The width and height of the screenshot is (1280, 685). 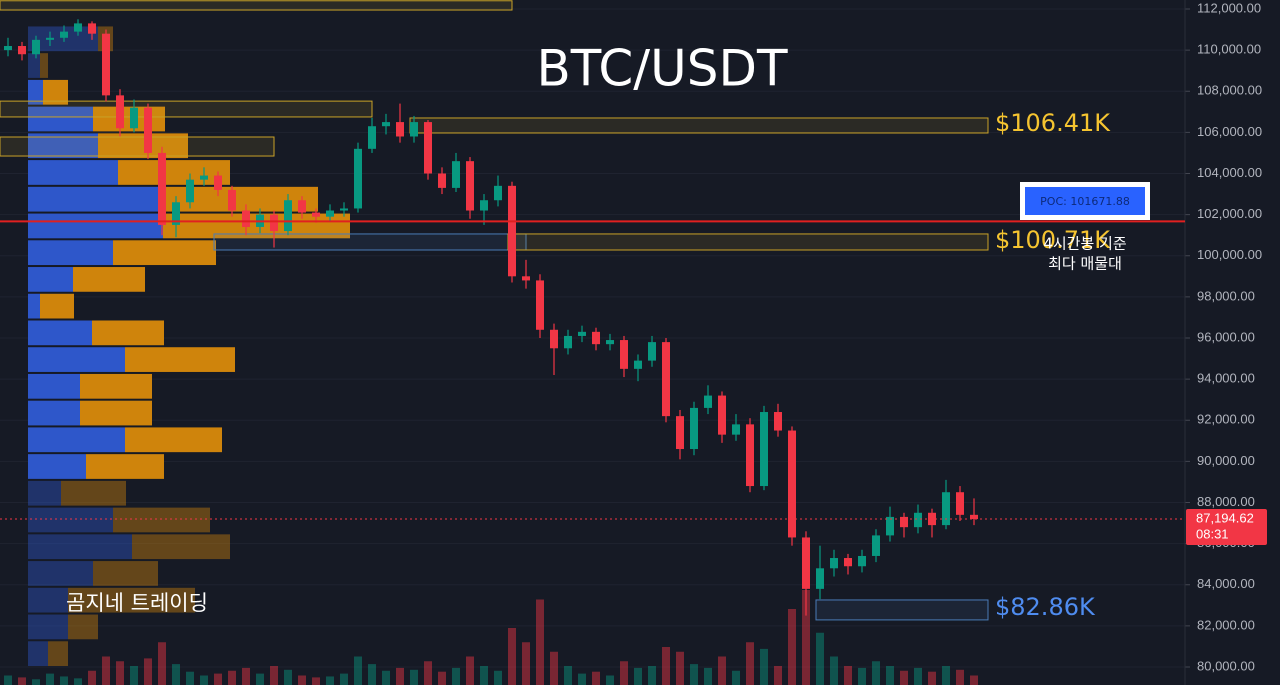 What do you see at coordinates (1045, 607) in the screenshot?
I see `zone-label: $82.86K` at bounding box center [1045, 607].